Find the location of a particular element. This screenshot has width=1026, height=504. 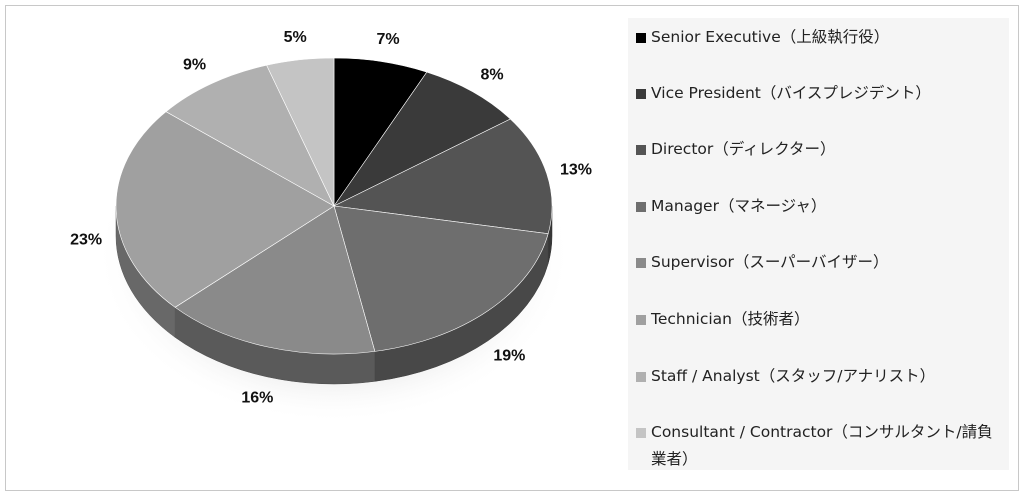

legend-label: Manager（マネージャ） is located at coordinates (739, 206).